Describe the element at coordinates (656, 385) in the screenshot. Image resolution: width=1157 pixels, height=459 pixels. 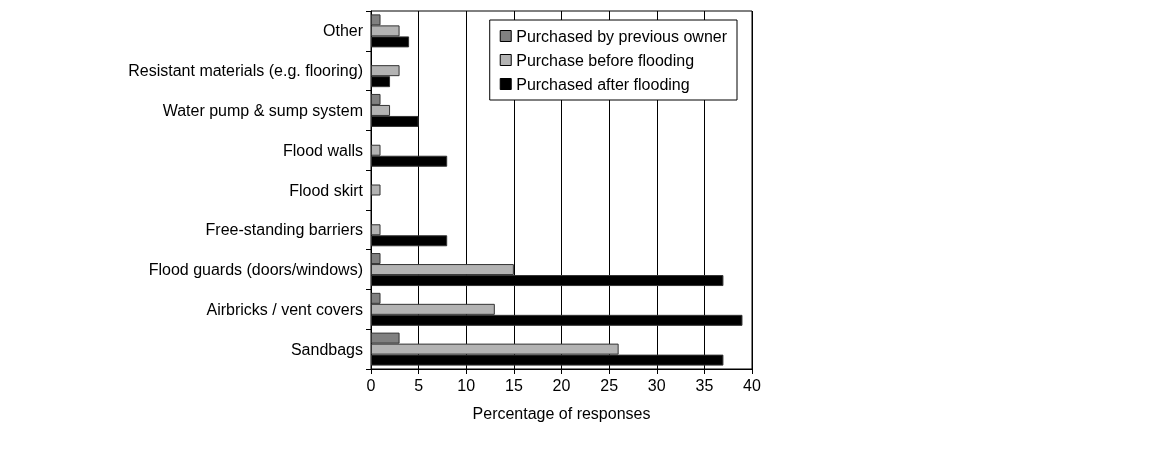
I see `x-tick-label: 30` at that location.